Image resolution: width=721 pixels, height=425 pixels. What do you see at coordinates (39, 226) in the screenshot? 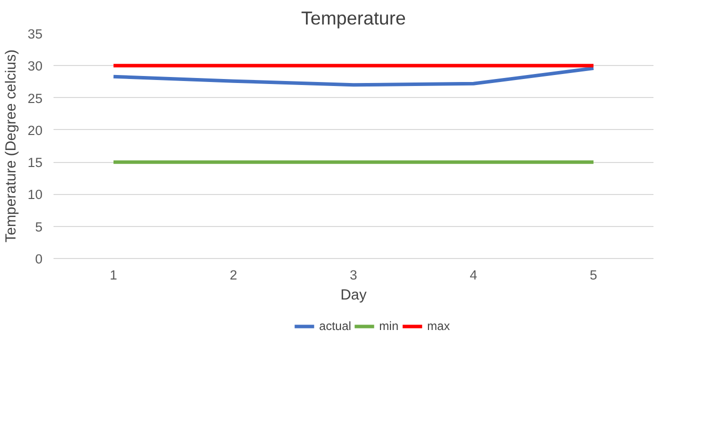
I see `y-tick-label: 5` at bounding box center [39, 226].